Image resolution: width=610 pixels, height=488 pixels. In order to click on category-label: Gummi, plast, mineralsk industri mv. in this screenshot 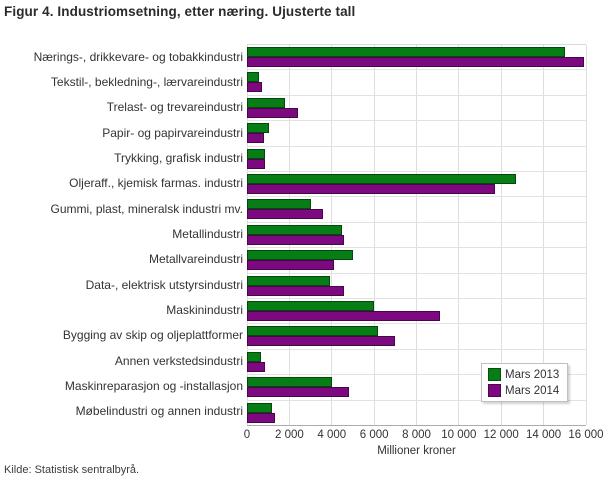, I will do `click(147, 208)`.